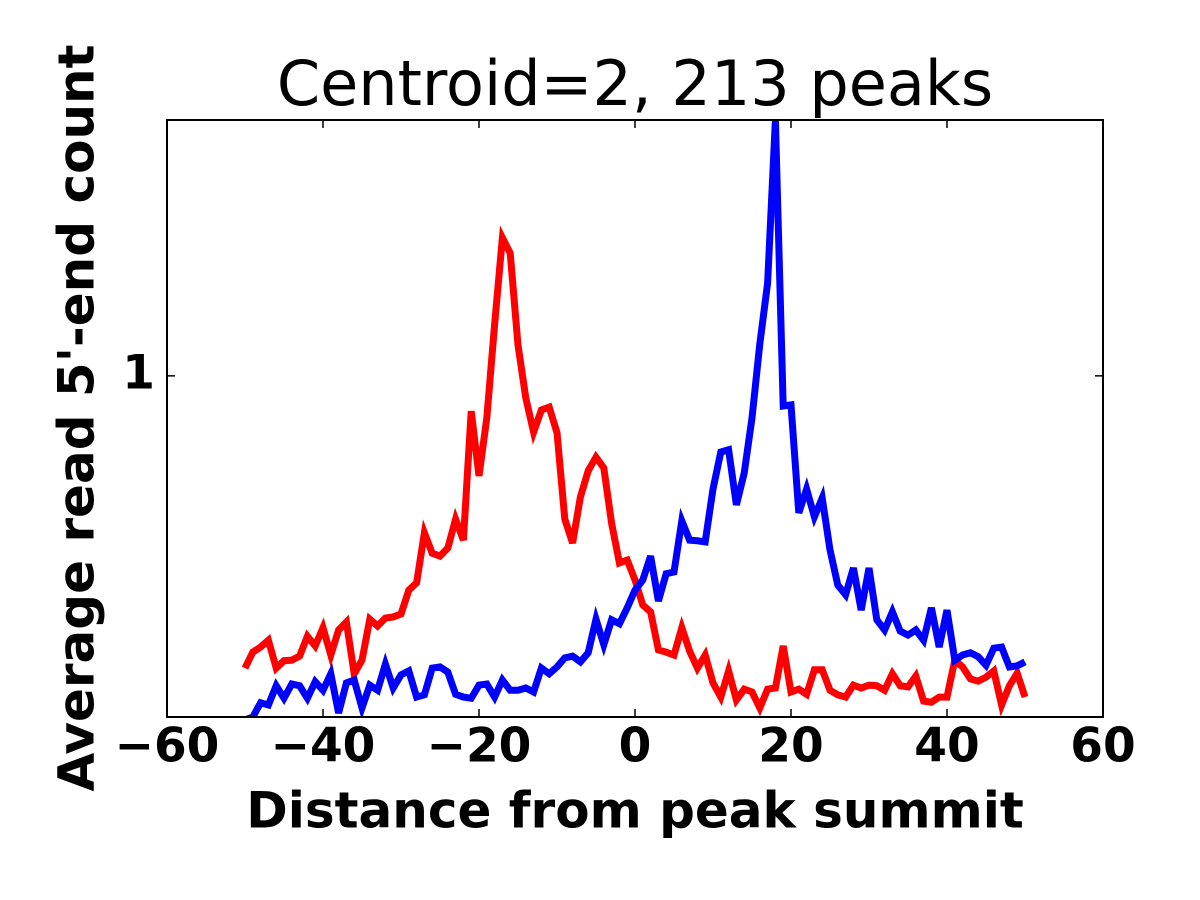 The width and height of the screenshot is (1200, 900). What do you see at coordinates (635, 746) in the screenshot?
I see `x-tick-label: 0` at bounding box center [635, 746].